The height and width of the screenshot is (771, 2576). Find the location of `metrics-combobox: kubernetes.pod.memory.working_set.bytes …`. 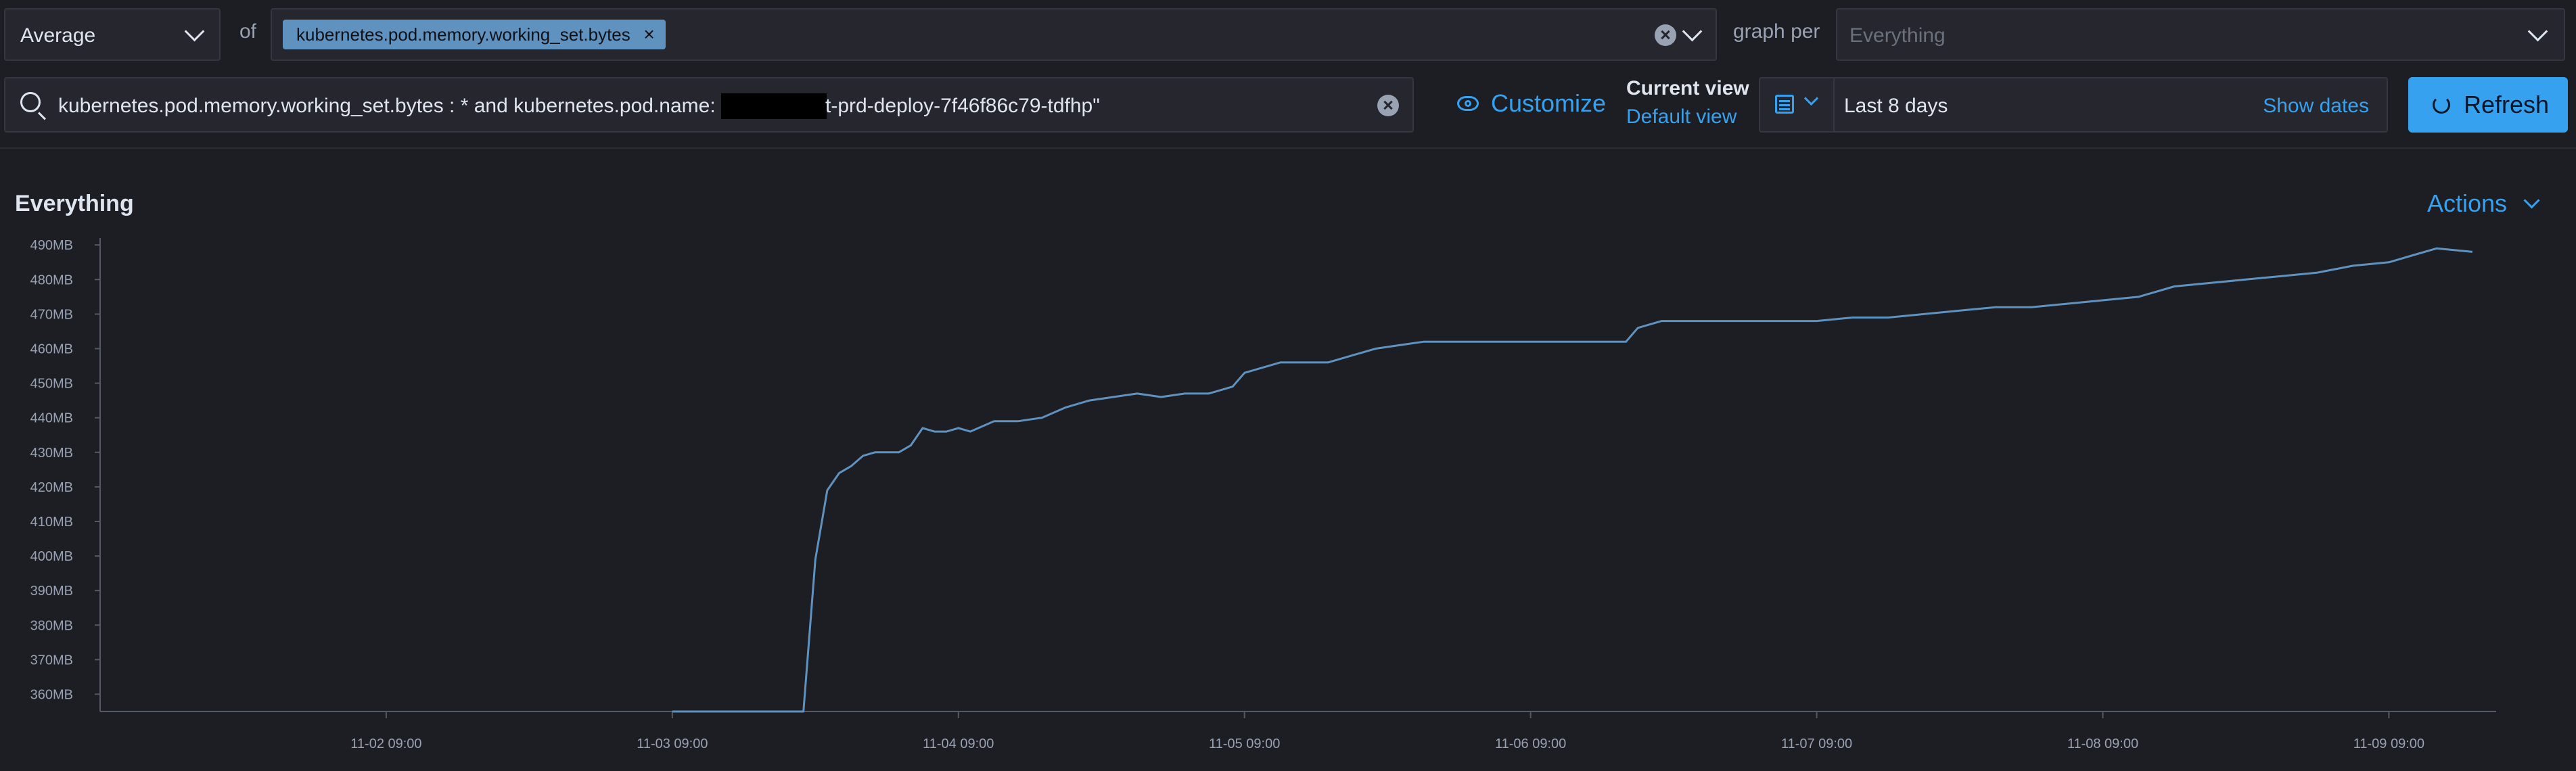

metrics-combobox: kubernetes.pod.memory.working_set.bytes … is located at coordinates (994, 34).